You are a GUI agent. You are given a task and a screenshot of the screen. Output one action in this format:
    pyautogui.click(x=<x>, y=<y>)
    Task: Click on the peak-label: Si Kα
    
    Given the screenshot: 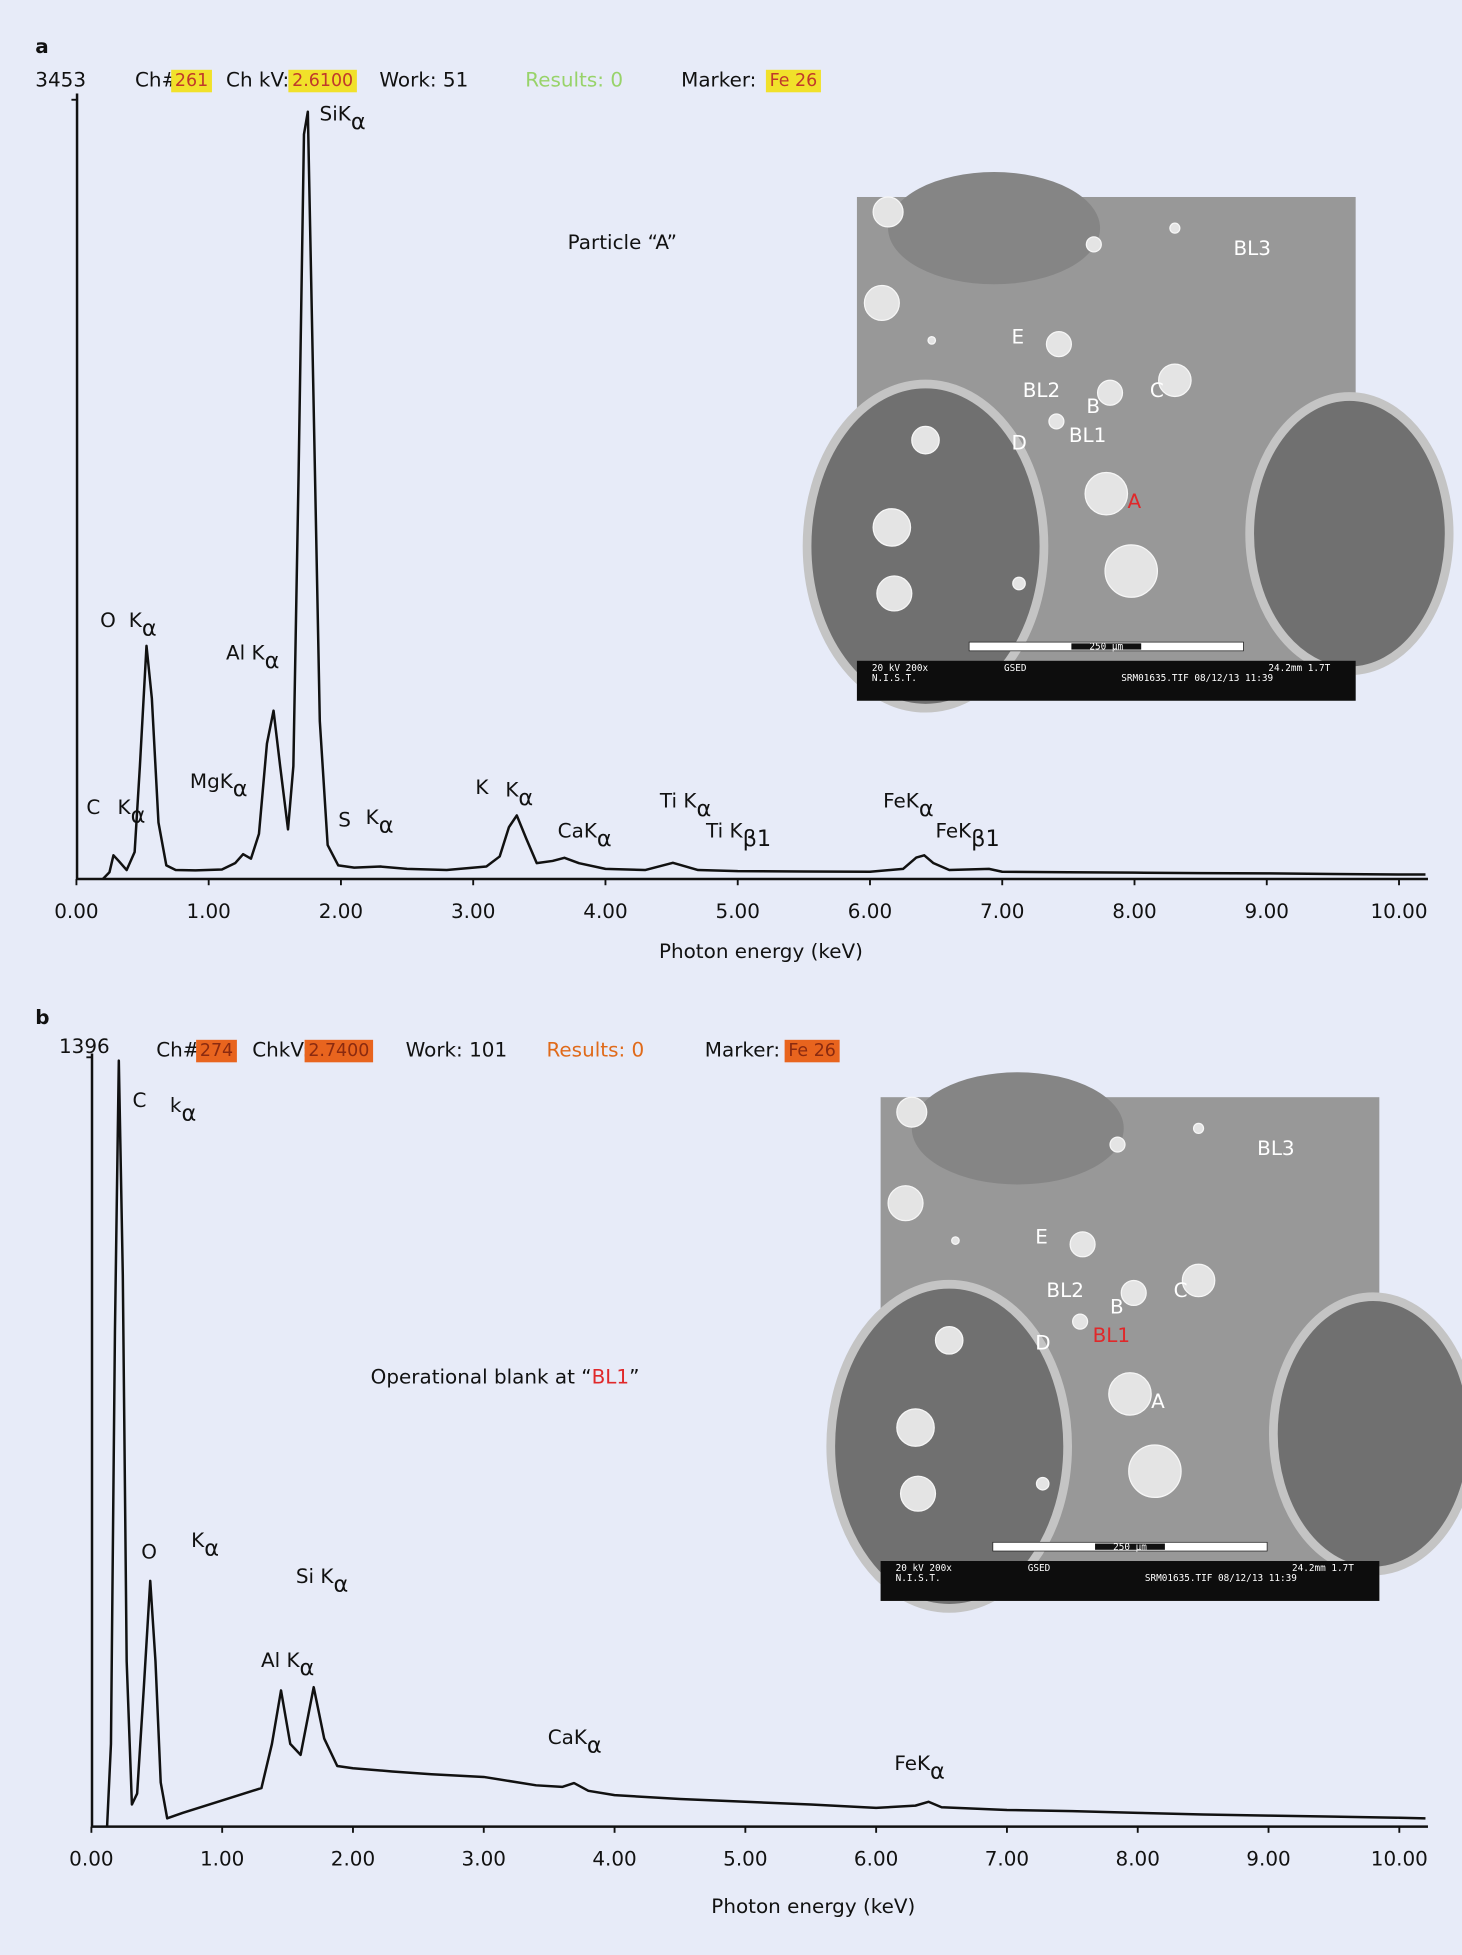 What is the action you would take?
    pyautogui.click(x=322, y=1580)
    